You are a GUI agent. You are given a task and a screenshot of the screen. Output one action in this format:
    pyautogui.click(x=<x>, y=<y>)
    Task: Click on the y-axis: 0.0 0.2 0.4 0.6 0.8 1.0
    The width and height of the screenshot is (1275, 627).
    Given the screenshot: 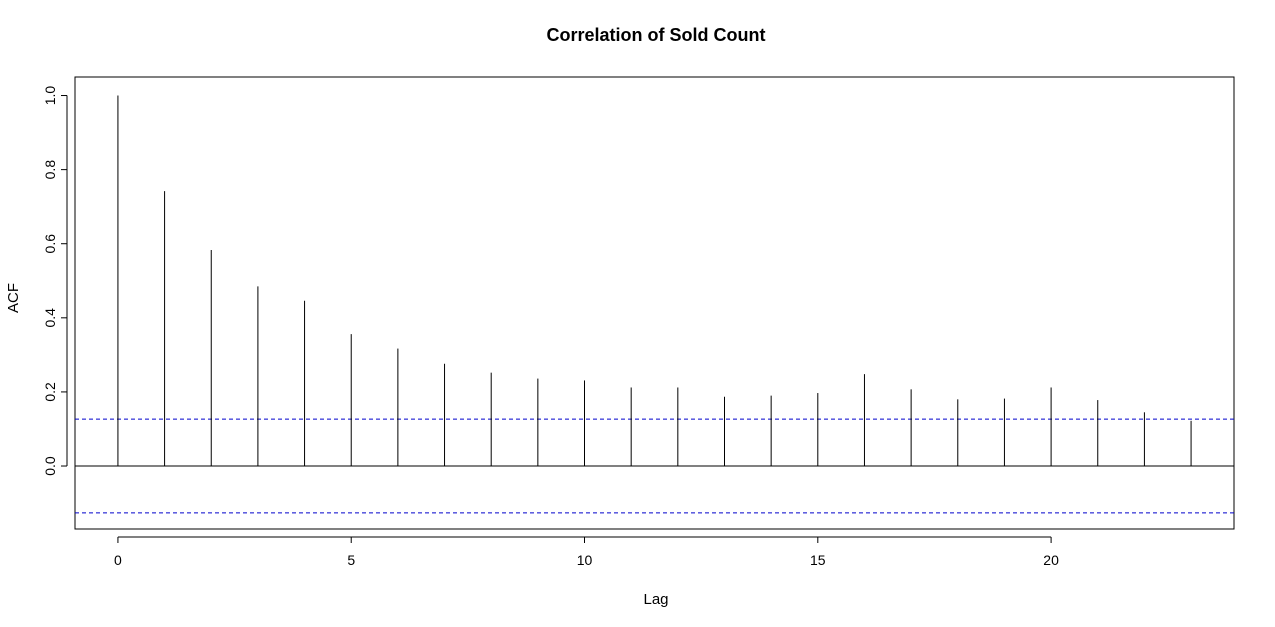 What is the action you would take?
    pyautogui.click(x=55, y=281)
    